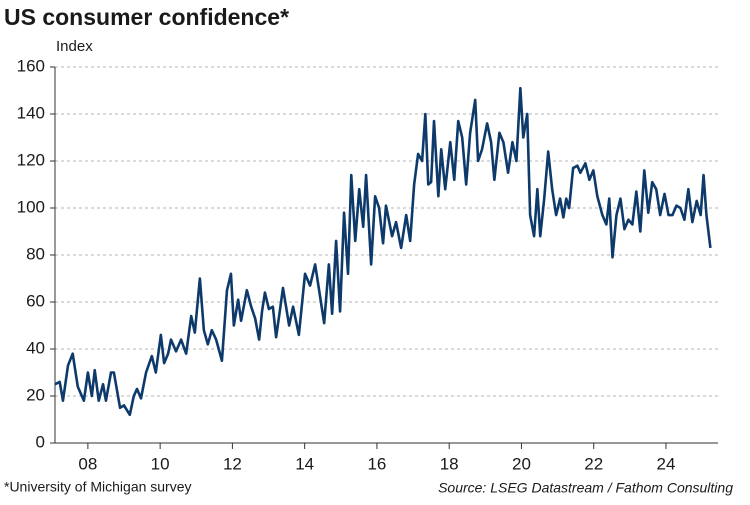 The width and height of the screenshot is (750, 505). What do you see at coordinates (35, 253) in the screenshot?
I see `y-tick-label: 80` at bounding box center [35, 253].